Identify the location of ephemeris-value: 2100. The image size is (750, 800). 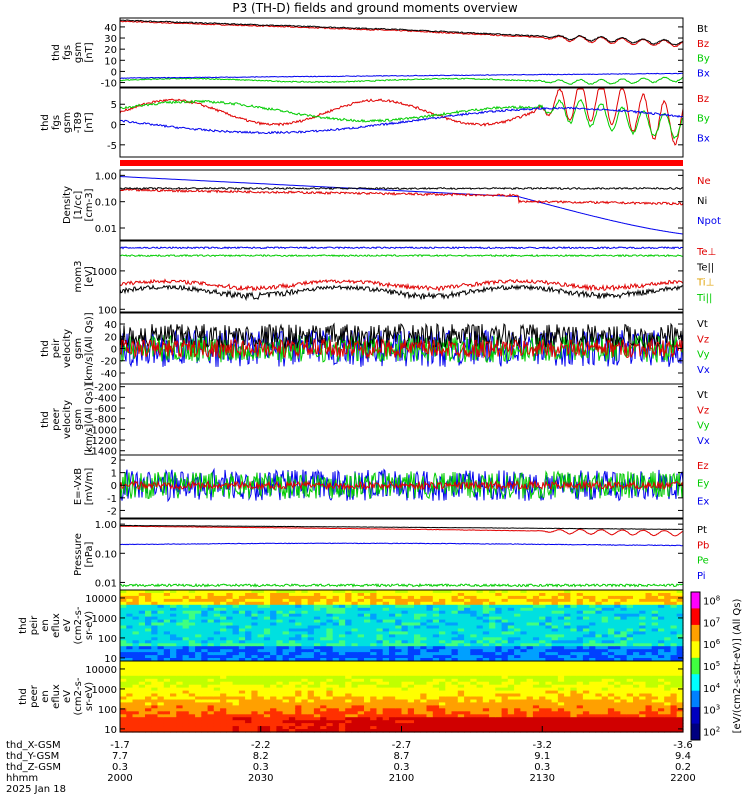
(401, 778).